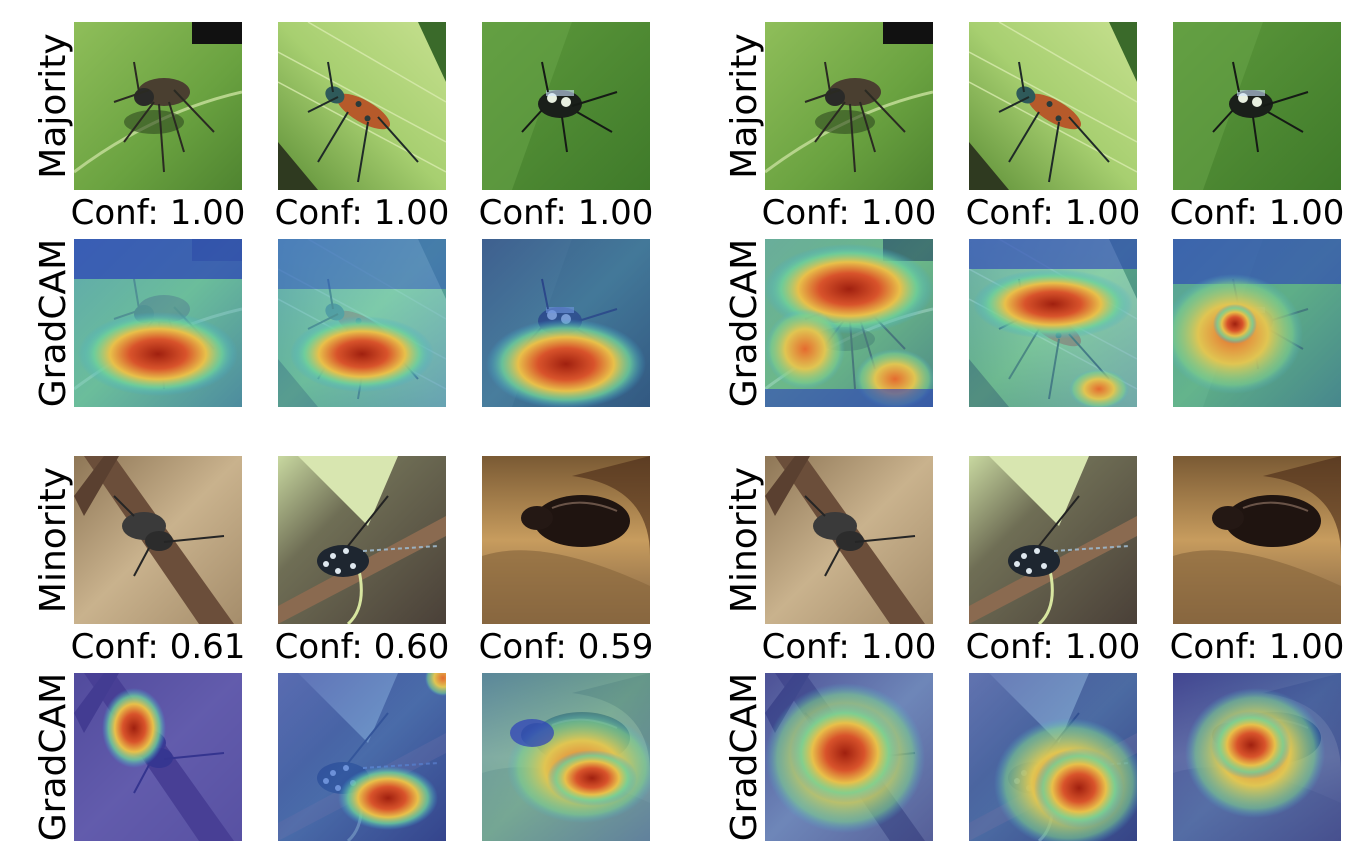 This screenshot has height=866, width=1362. I want to click on confidence-label: Conf: 0.59, so click(566, 647).